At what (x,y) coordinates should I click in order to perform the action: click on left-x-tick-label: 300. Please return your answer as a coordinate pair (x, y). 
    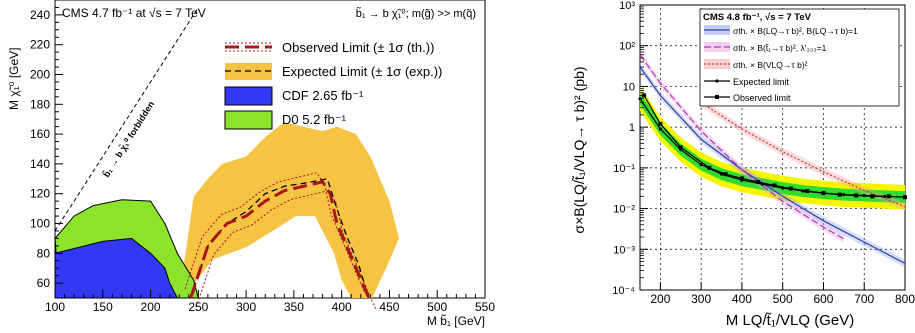
    Looking at the image, I should click on (246, 307).